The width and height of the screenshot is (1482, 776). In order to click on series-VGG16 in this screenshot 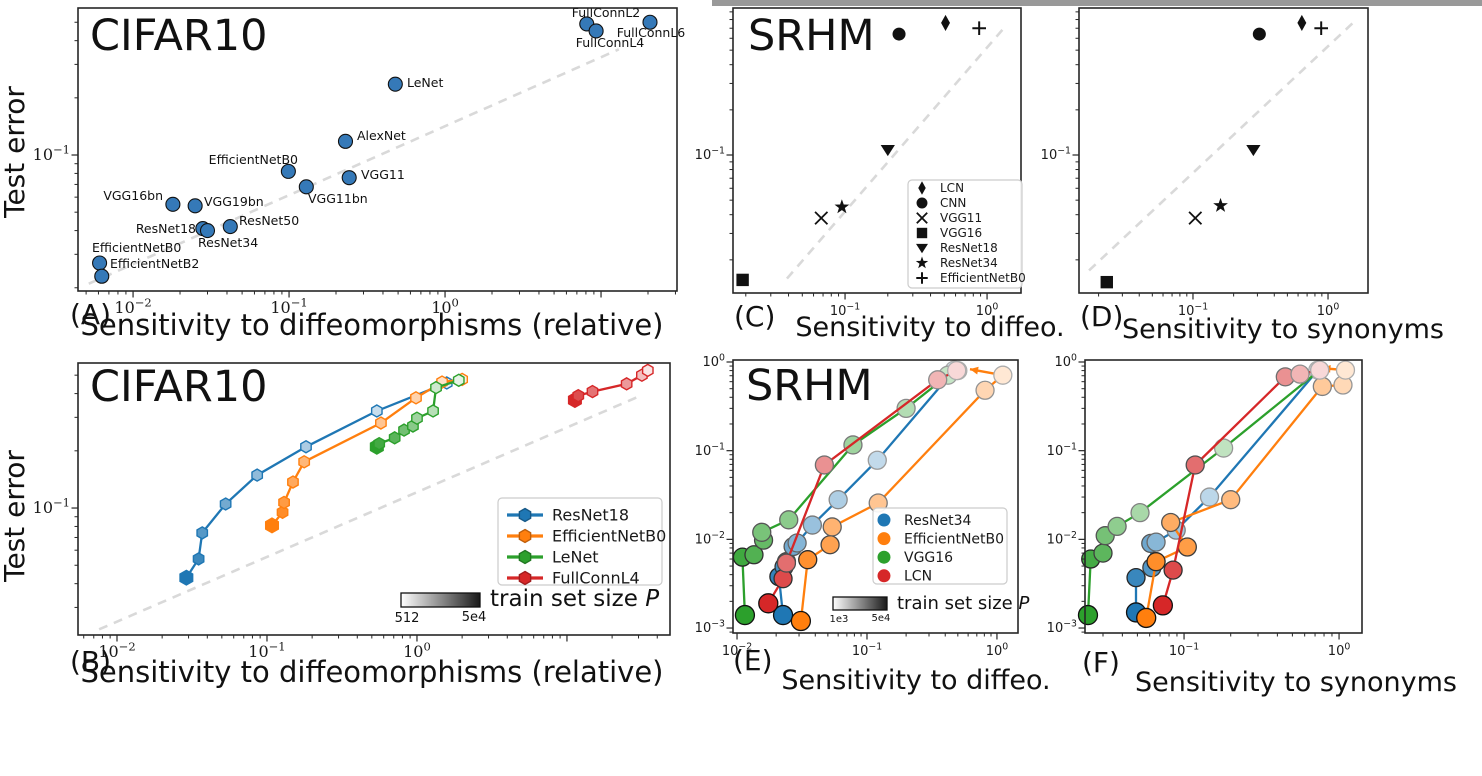, I will do `click(1203, 493)`.